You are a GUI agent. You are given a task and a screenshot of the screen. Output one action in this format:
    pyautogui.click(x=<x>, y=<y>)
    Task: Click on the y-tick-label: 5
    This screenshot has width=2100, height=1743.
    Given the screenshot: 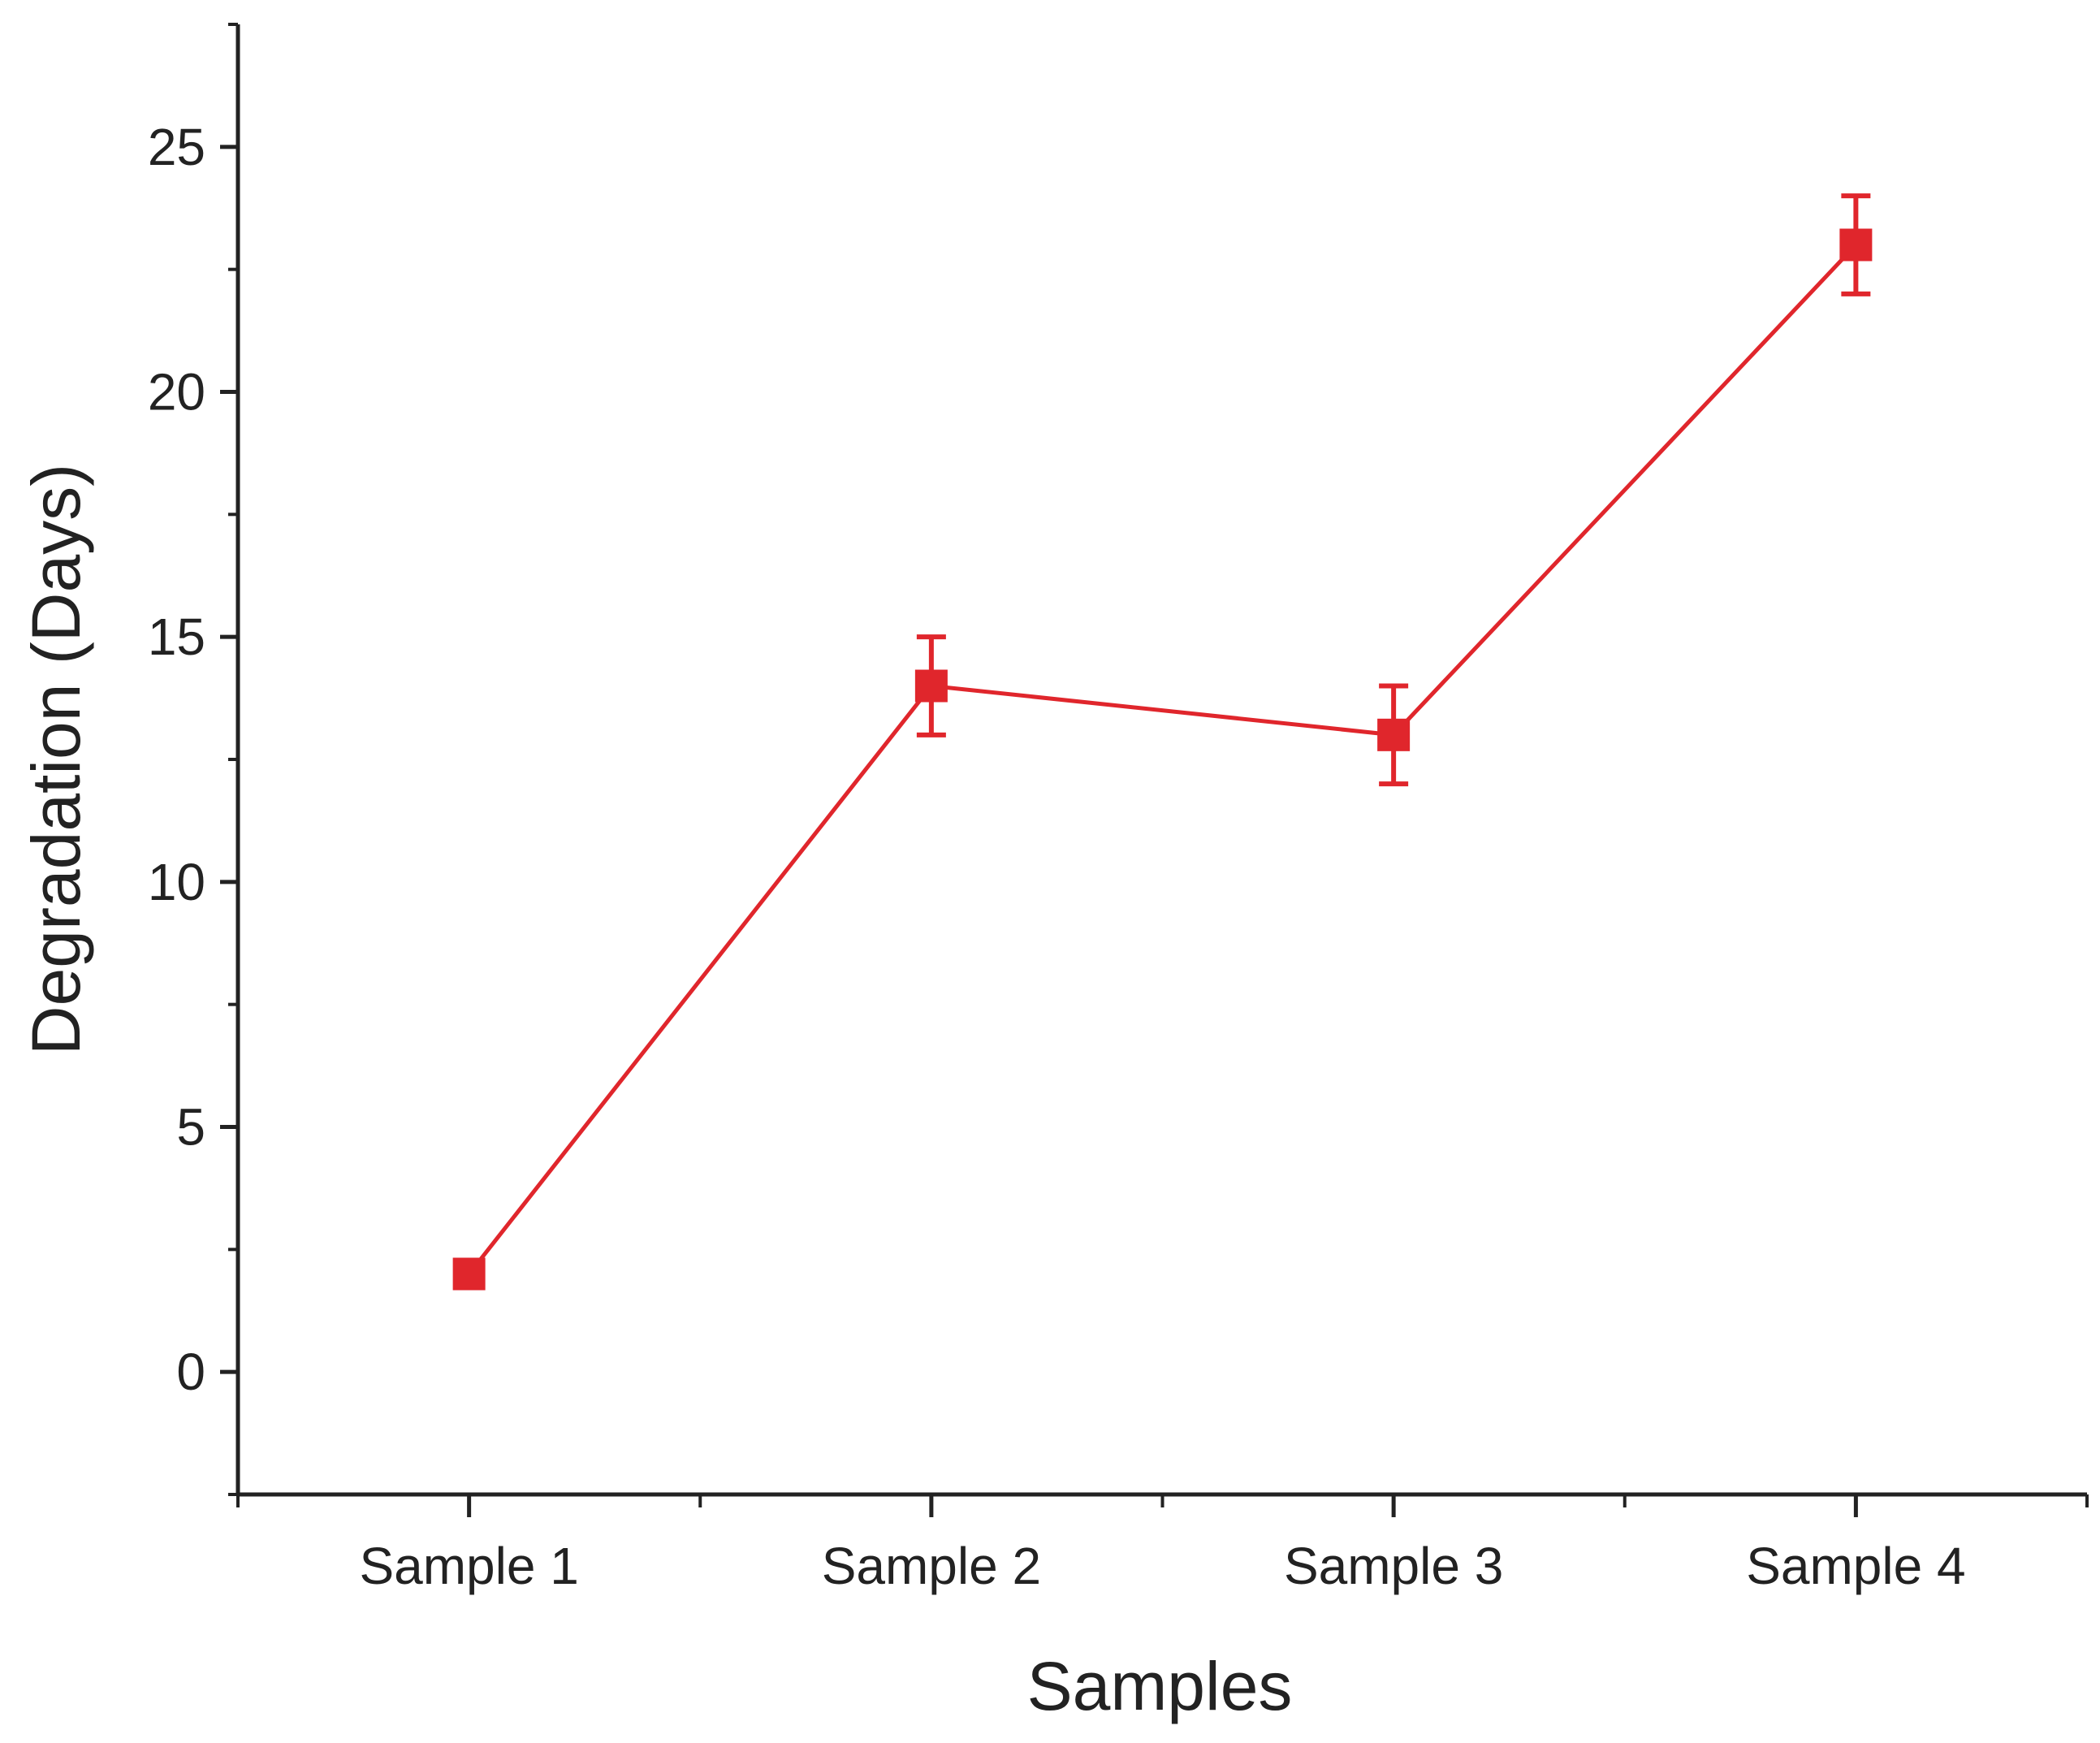 What is the action you would take?
    pyautogui.click(x=191, y=1127)
    